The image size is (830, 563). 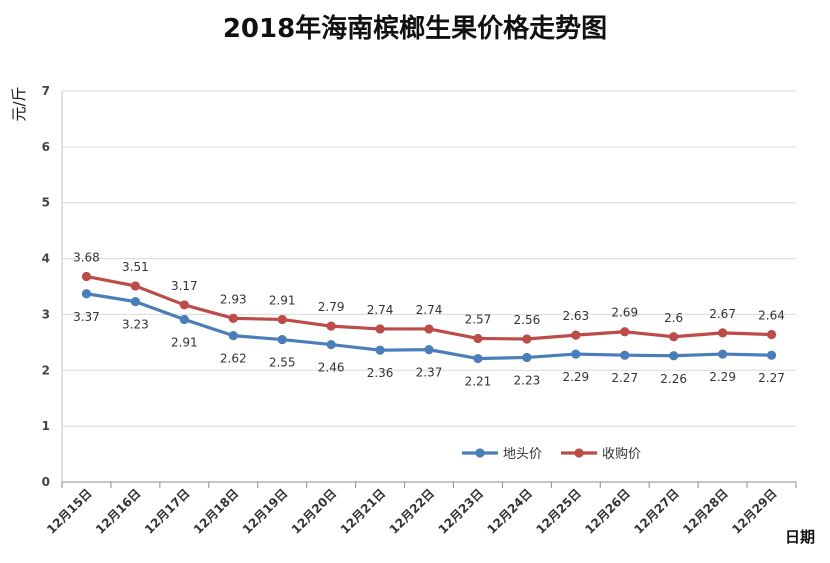 What do you see at coordinates (184, 286) in the screenshot?
I see `data-label: 3.17` at bounding box center [184, 286].